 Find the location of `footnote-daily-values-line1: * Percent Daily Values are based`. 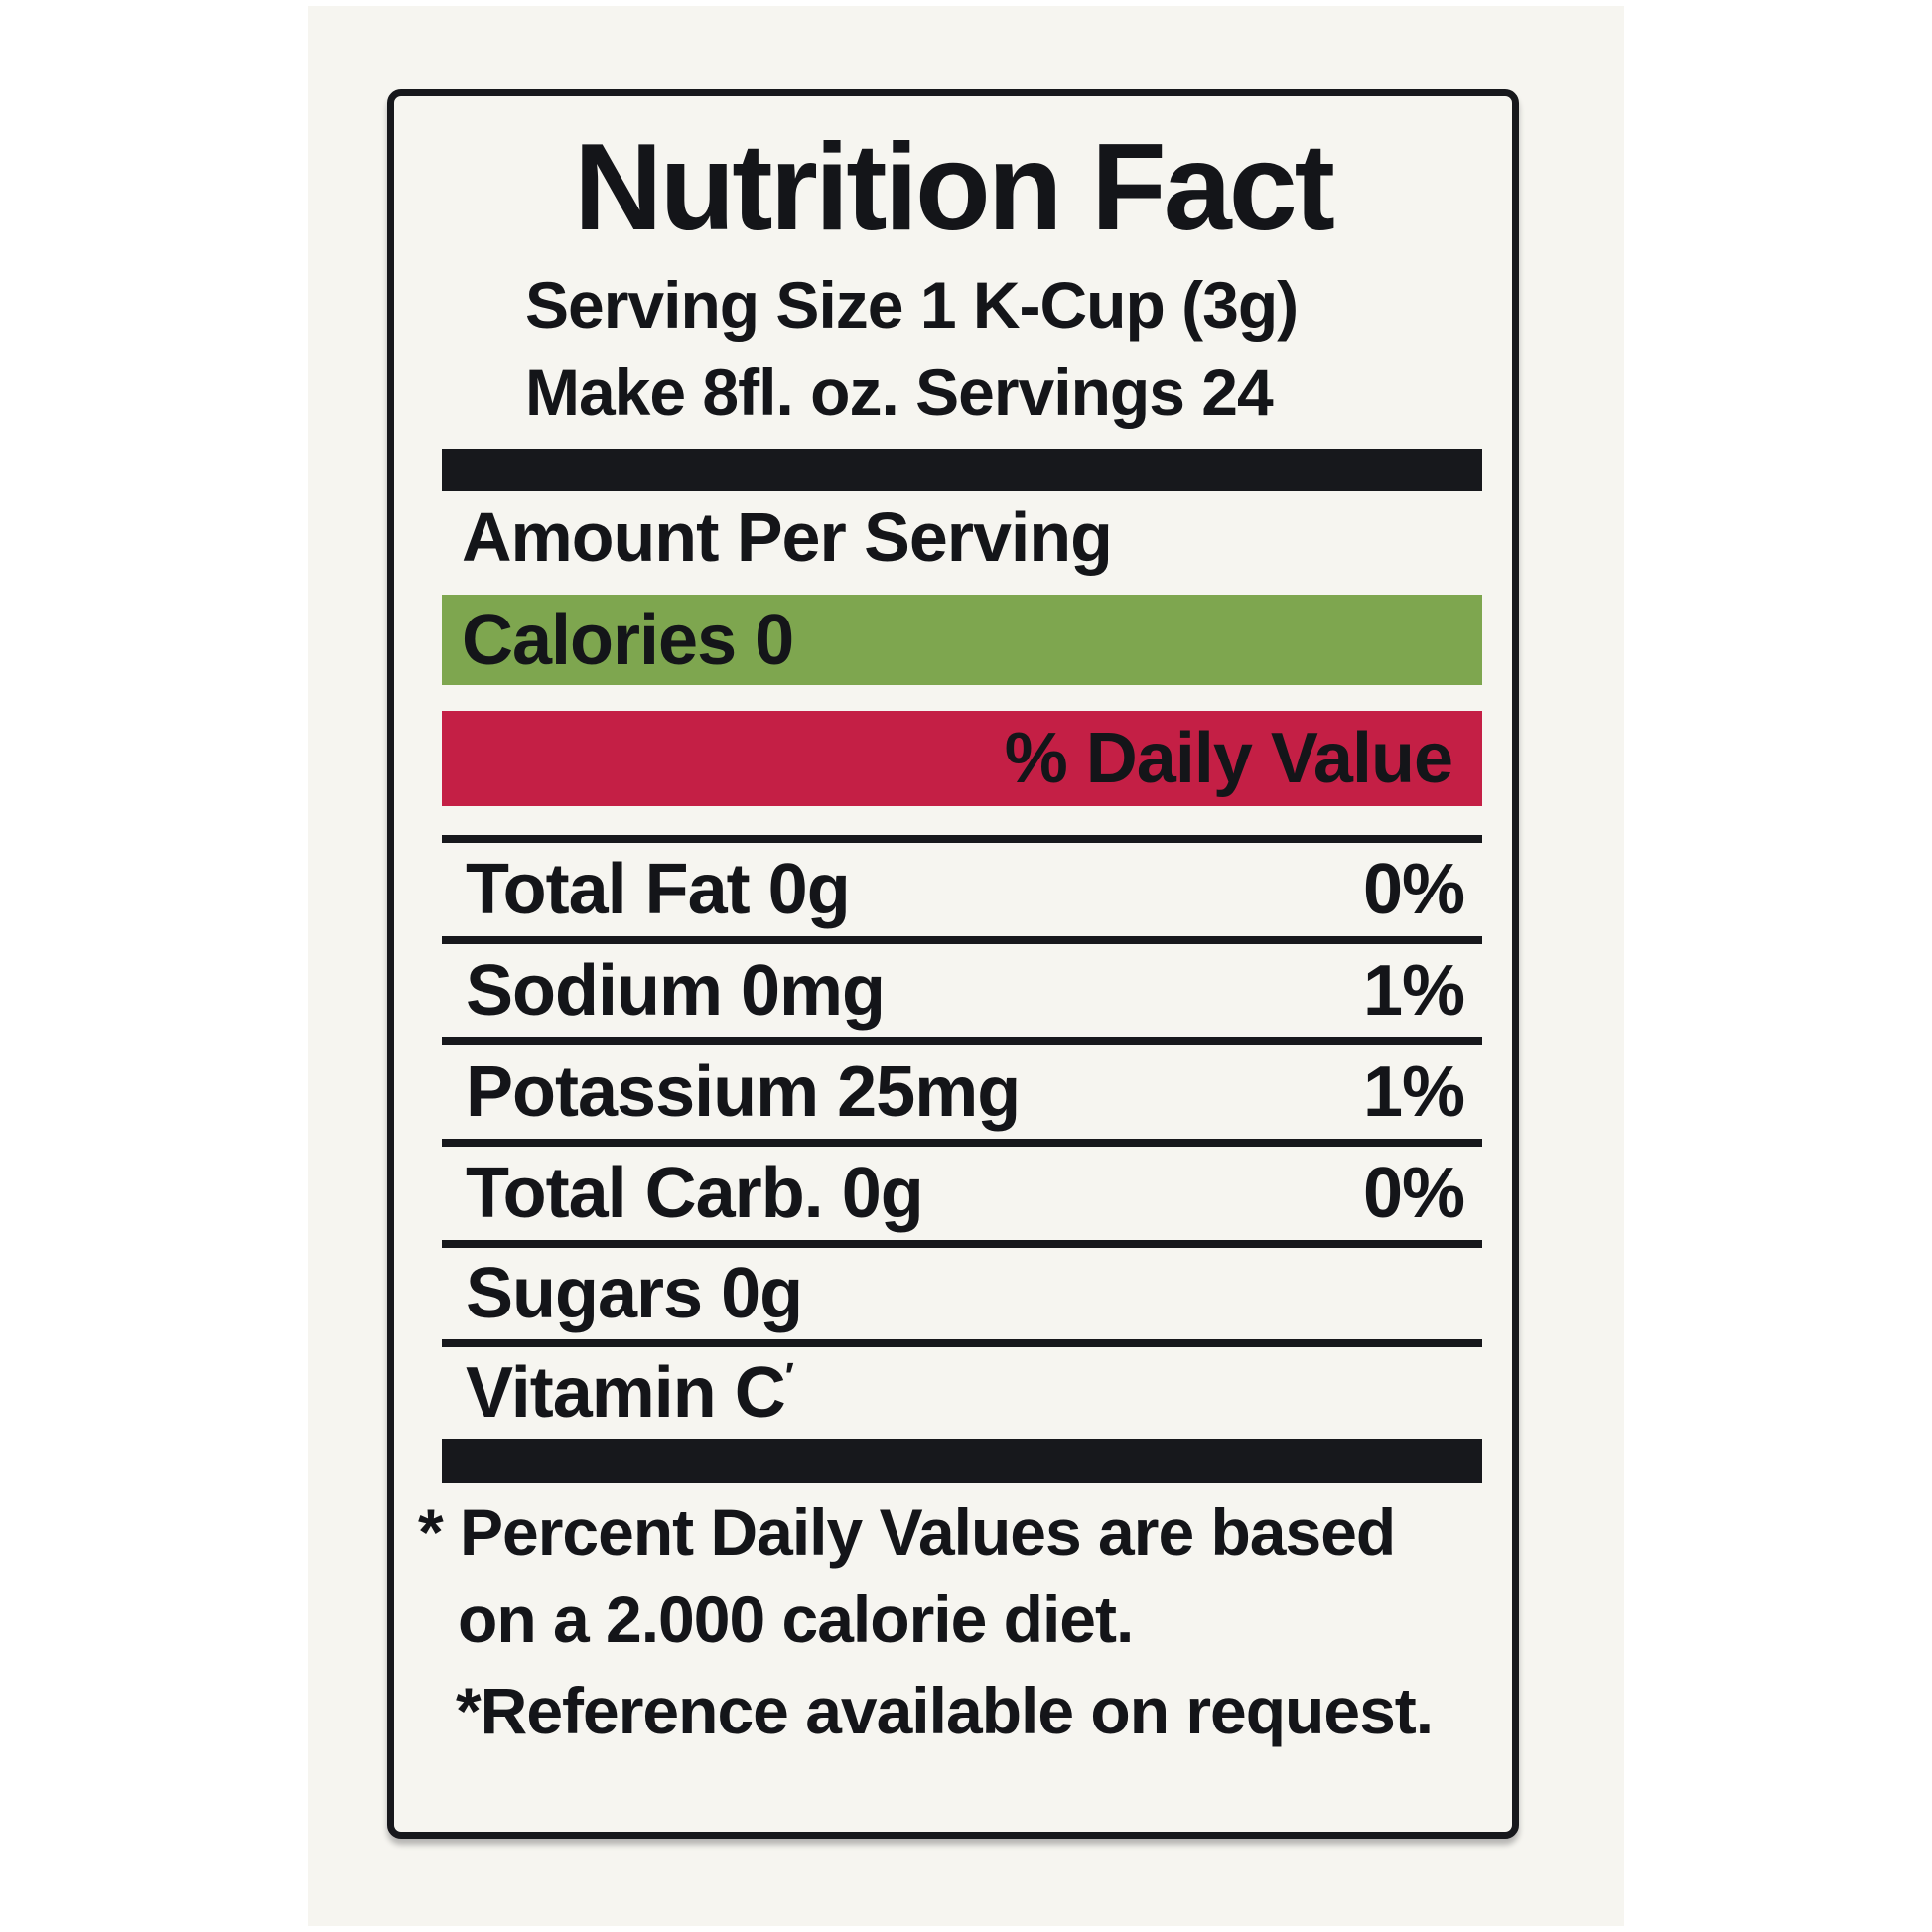

footnote-daily-values-line1: * Percent Daily Values are based is located at coordinates (907, 1532).